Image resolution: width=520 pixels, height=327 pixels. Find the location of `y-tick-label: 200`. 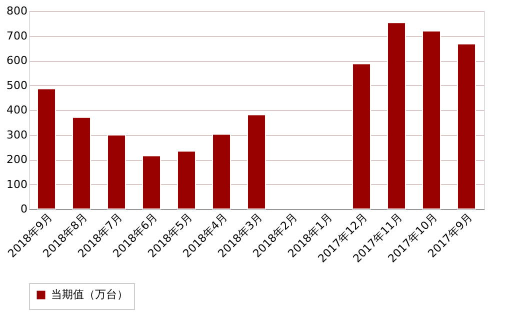

y-tick-label: 200 is located at coordinates (17, 159).